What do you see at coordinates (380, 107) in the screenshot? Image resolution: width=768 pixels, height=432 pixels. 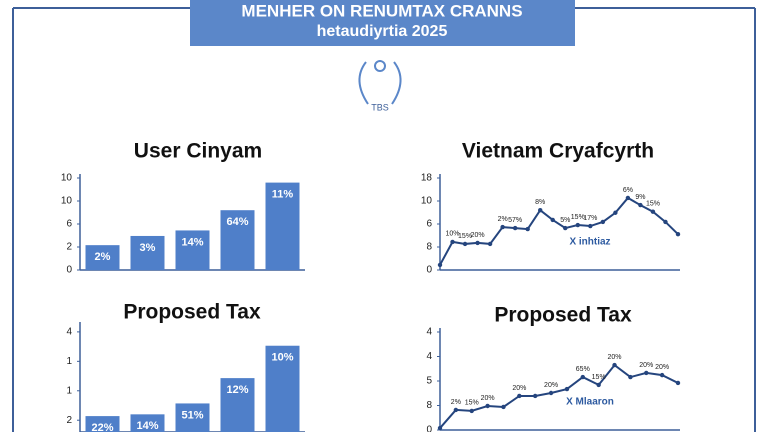 I see `logo-text: TBS` at bounding box center [380, 107].